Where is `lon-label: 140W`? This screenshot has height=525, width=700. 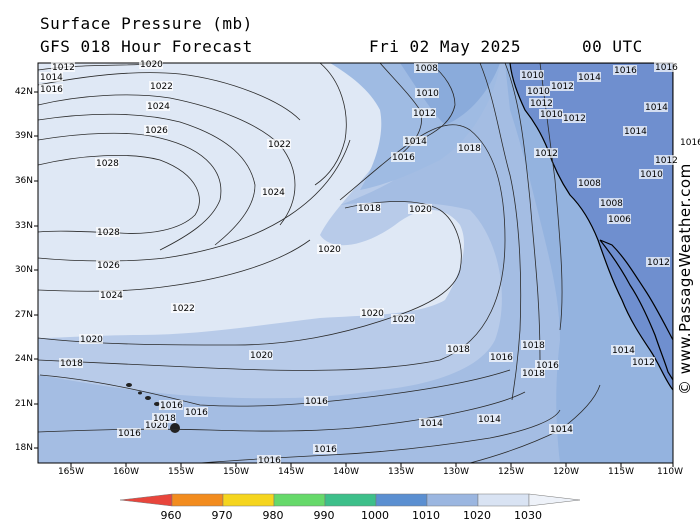 lon-label: 140W is located at coordinates (346, 472).